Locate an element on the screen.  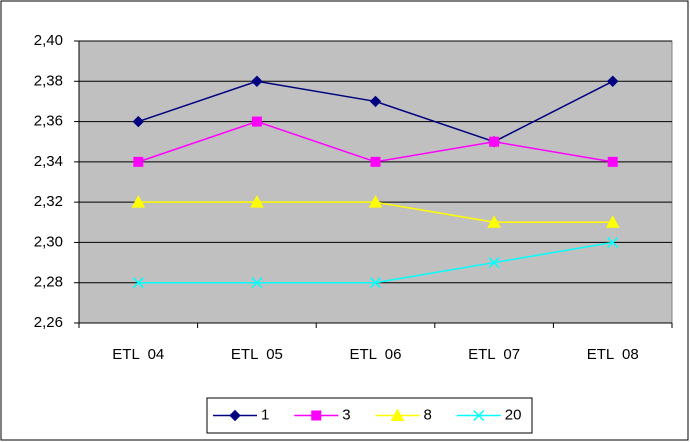
x-tick-label: ETL 05 is located at coordinates (257, 354).